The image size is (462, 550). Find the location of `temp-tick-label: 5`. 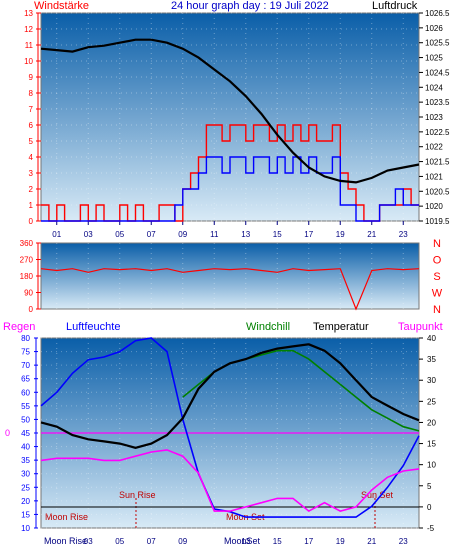

temp-tick-label: 5 is located at coordinates (429, 486).